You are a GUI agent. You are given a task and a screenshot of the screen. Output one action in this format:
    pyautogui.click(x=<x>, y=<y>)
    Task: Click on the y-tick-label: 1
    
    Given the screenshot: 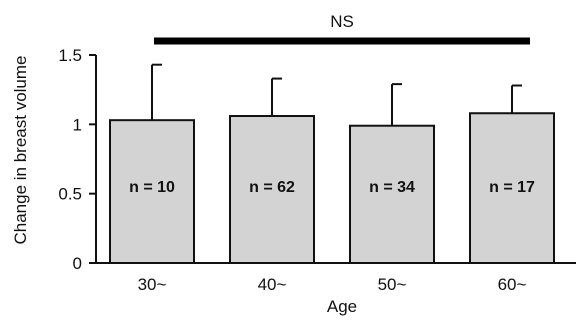 What is the action you would take?
    pyautogui.click(x=77, y=124)
    